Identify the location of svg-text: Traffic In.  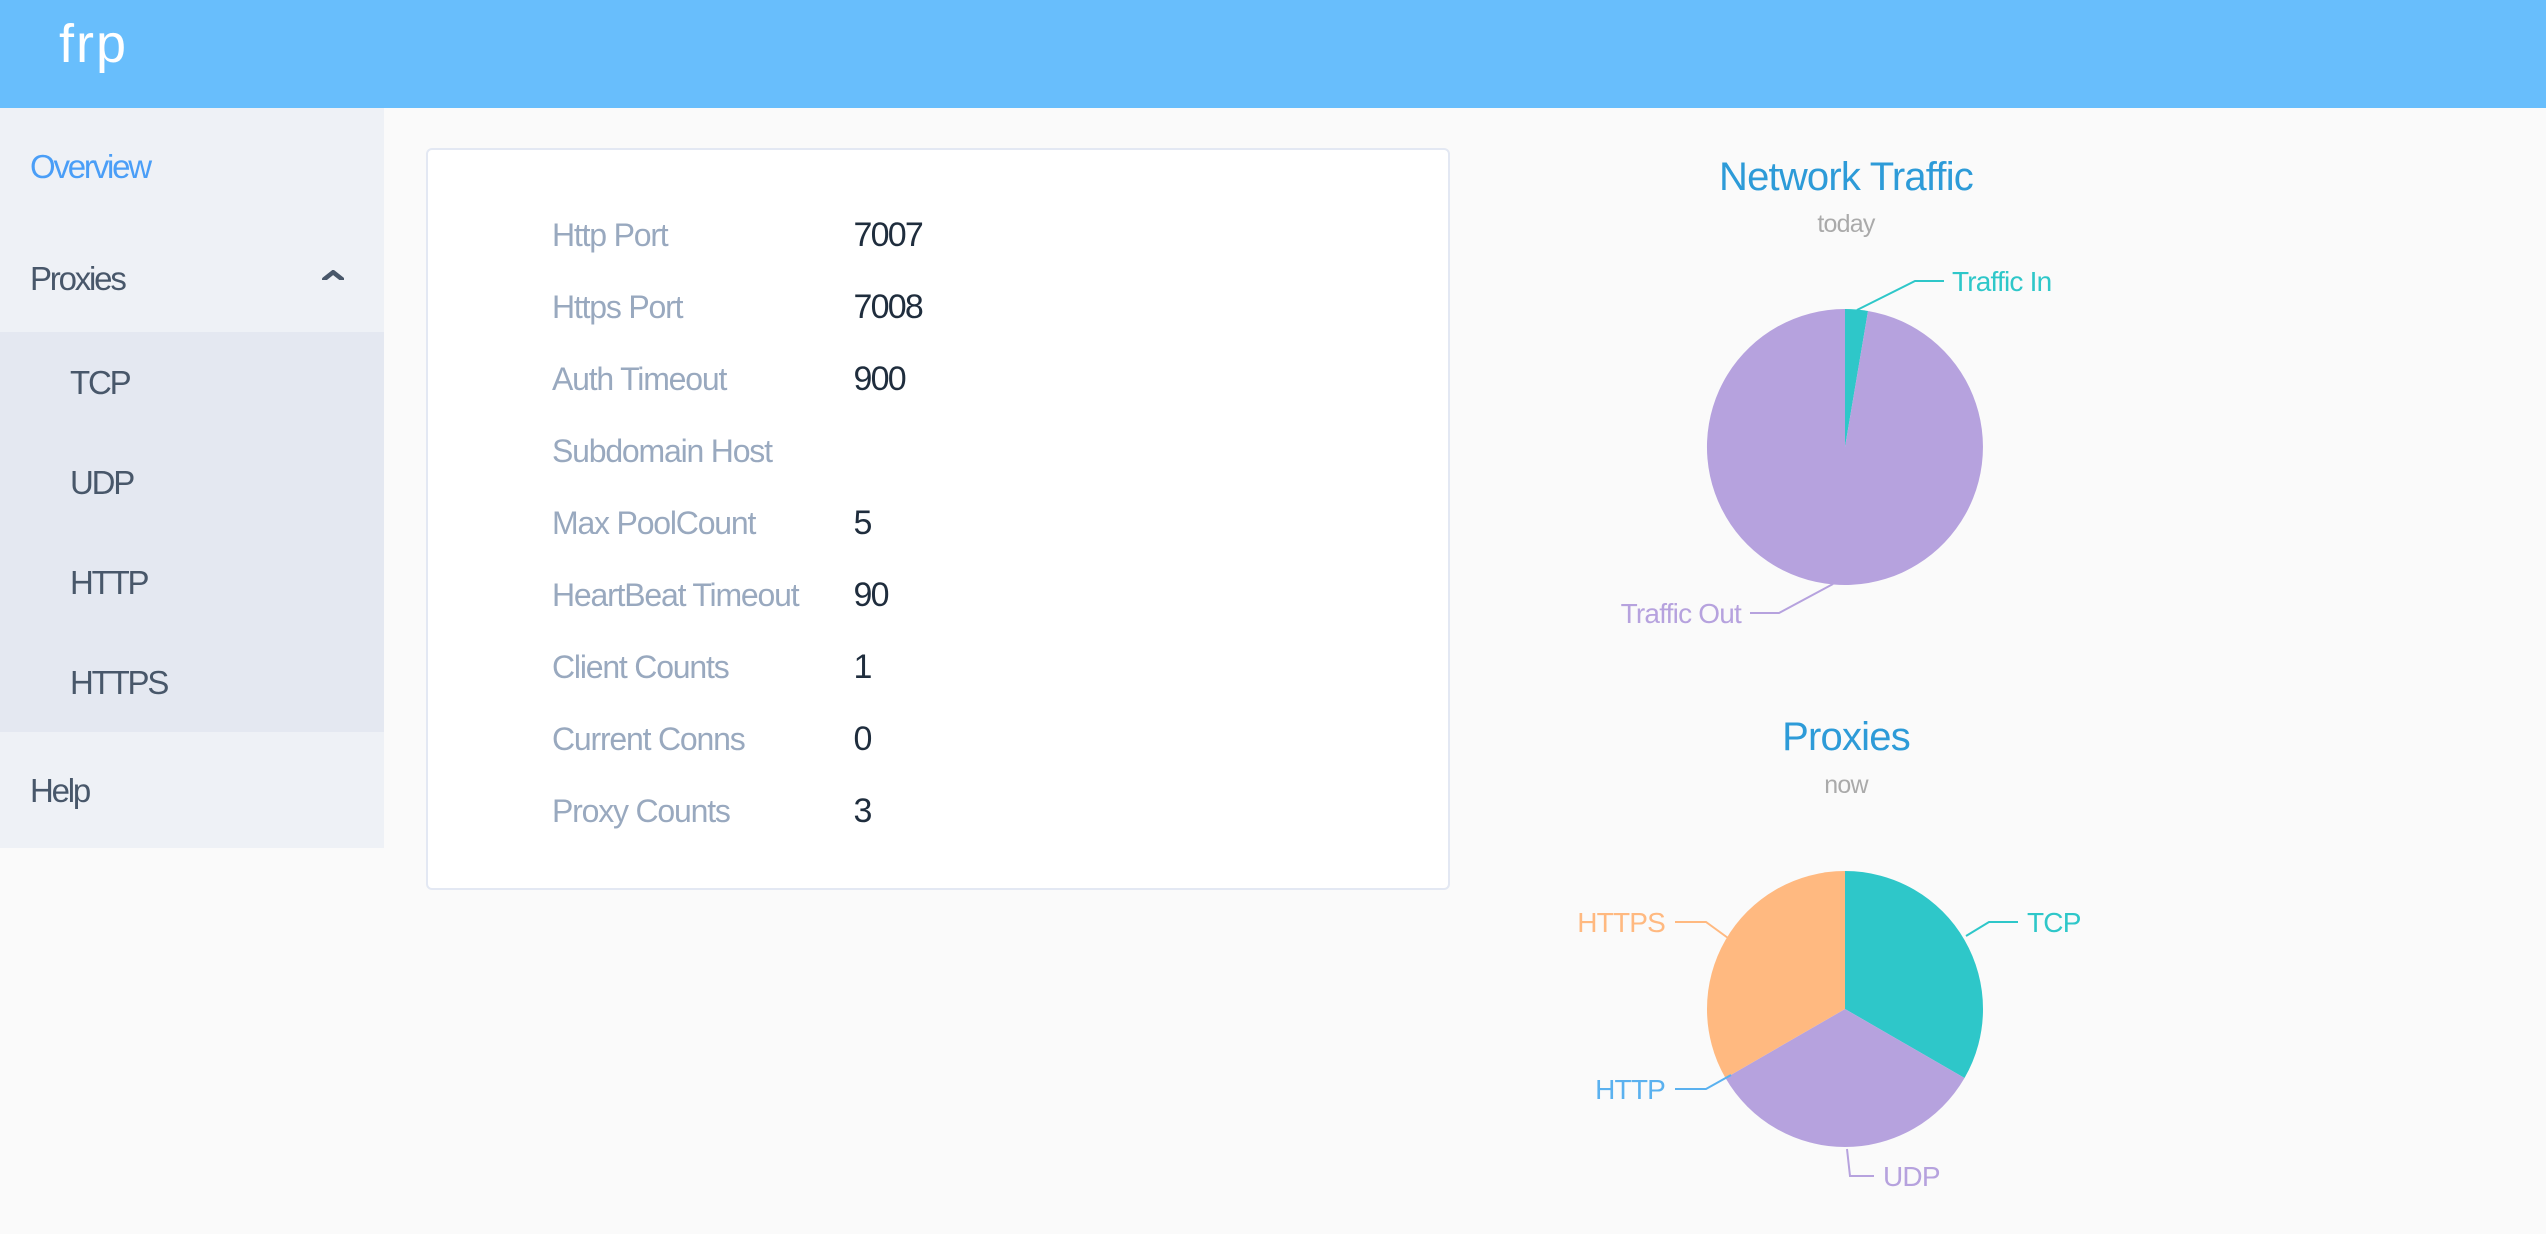
(2001, 281).